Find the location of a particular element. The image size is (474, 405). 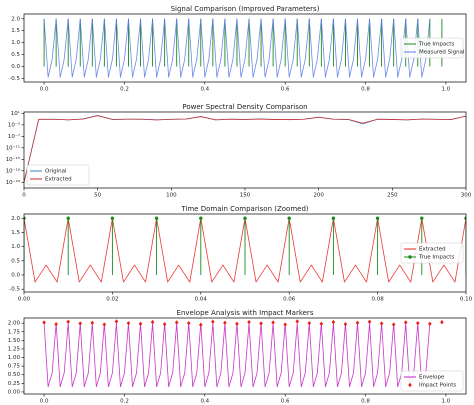

y-tick-label: 0.0 is located at coordinates (15, 275).